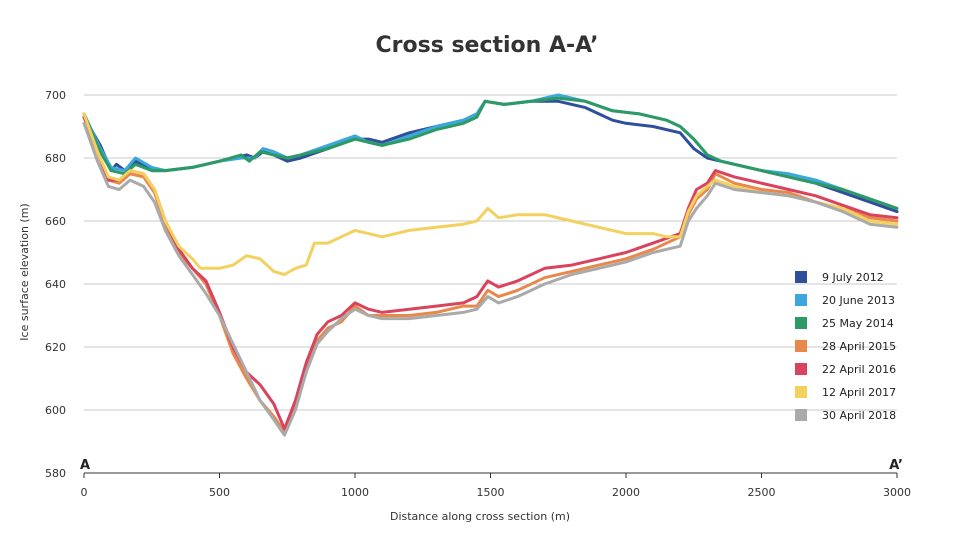 The height and width of the screenshot is (540, 960). What do you see at coordinates (859, 392) in the screenshot?
I see `legend-label: 12 April 2017` at bounding box center [859, 392].